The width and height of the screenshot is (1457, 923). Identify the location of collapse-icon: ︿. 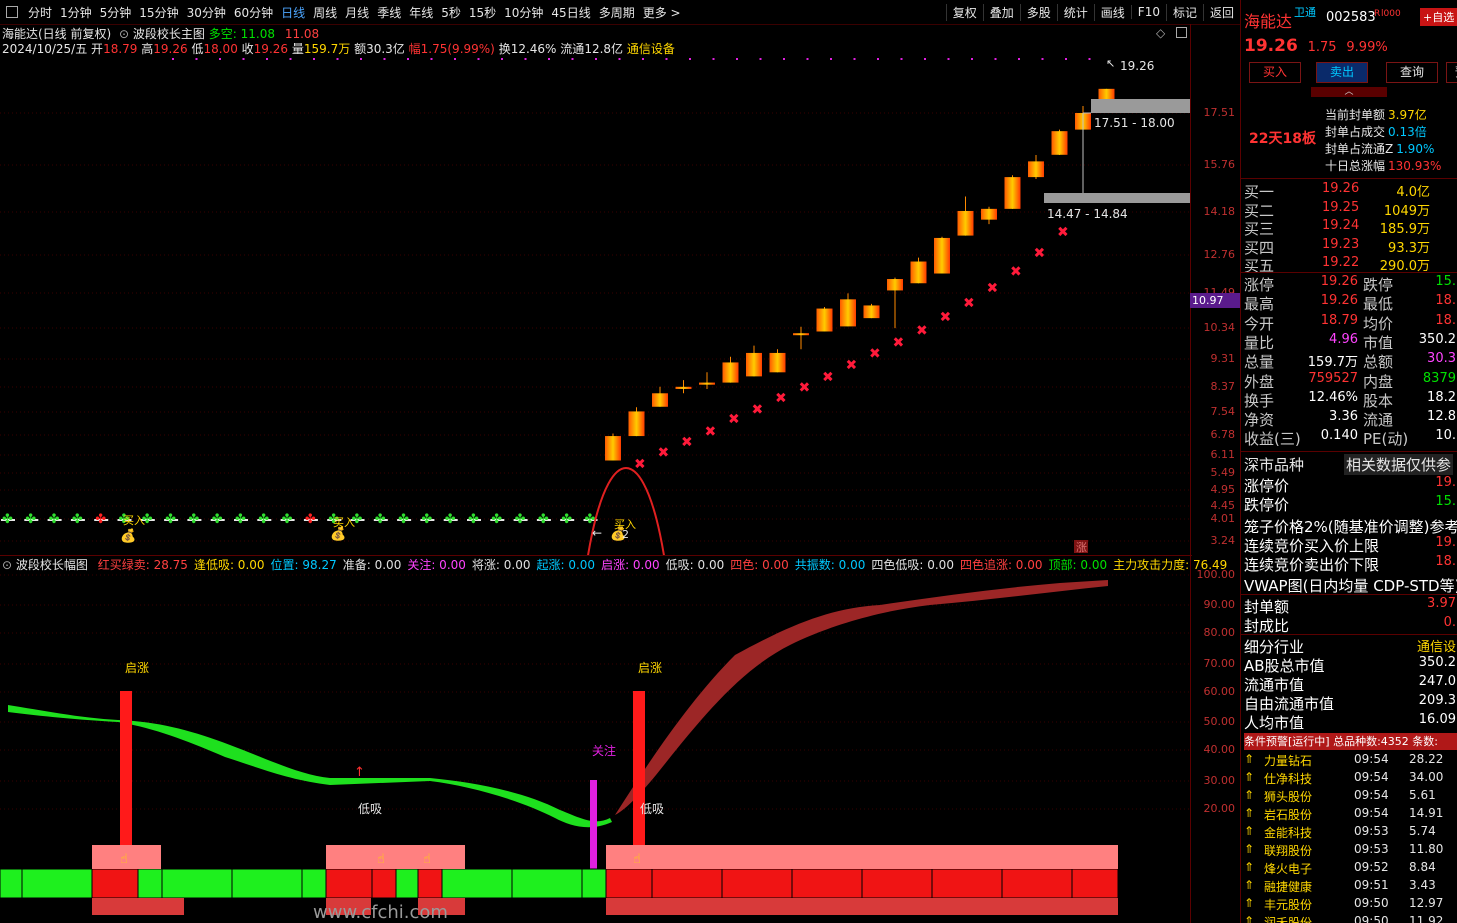
(1349, 92).